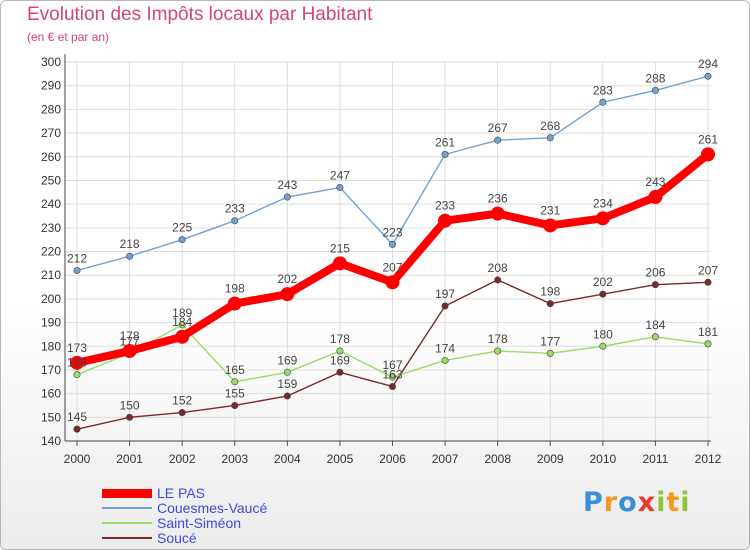 The width and height of the screenshot is (750, 550). I want to click on x-tick-label: 2010, so click(602, 459).